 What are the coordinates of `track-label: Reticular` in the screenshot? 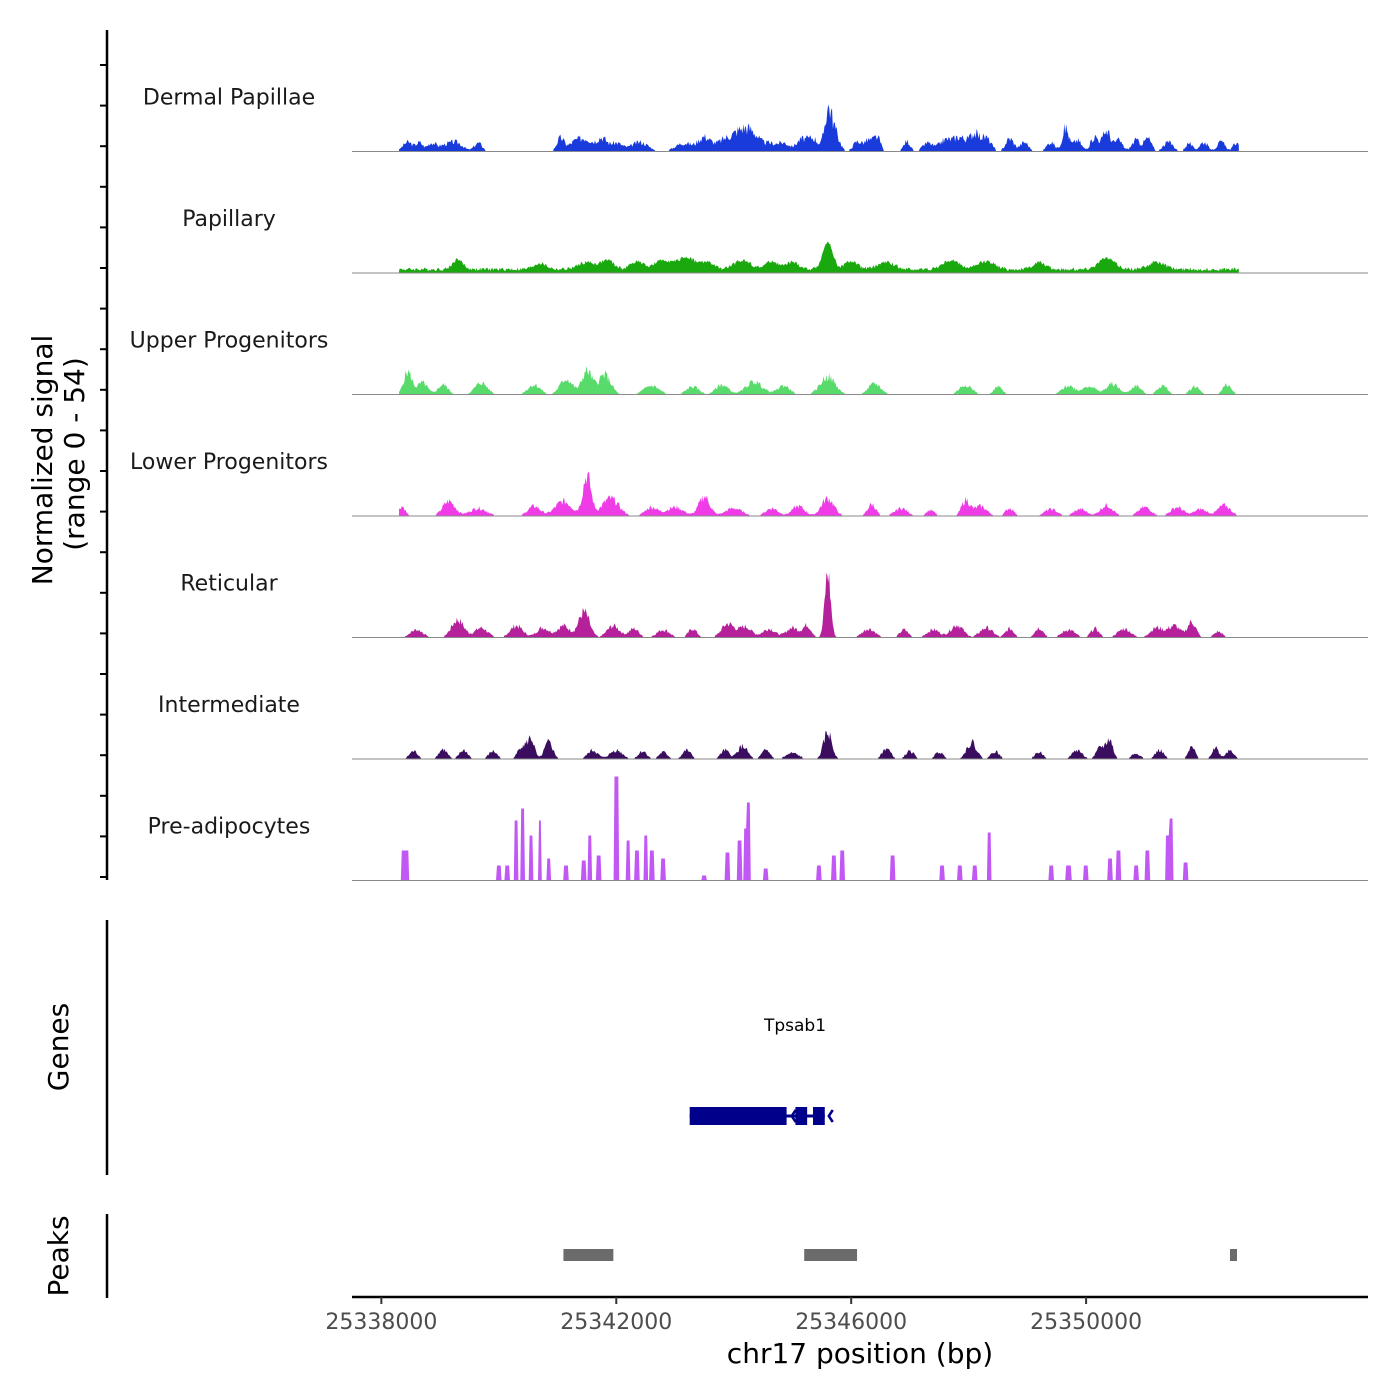 It's located at (229, 584).